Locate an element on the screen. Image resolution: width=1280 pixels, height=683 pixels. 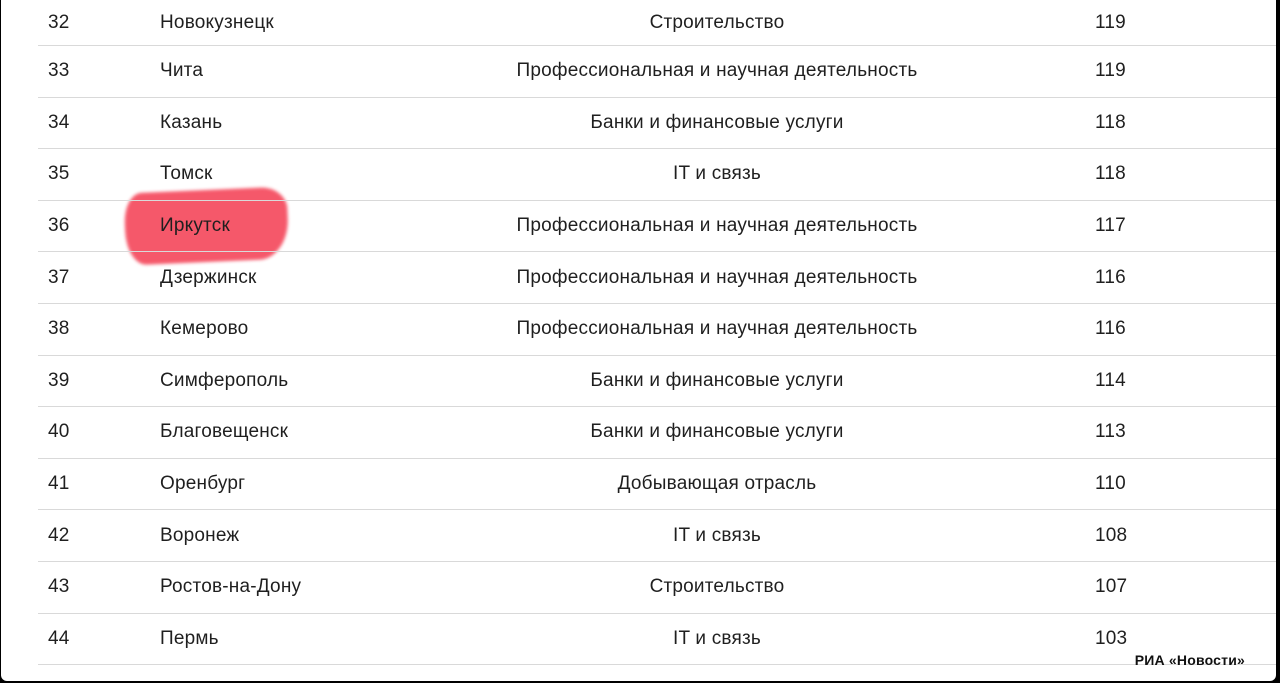
table-row: 42 Воронеж IT и связь 108 is located at coordinates (657, 536).